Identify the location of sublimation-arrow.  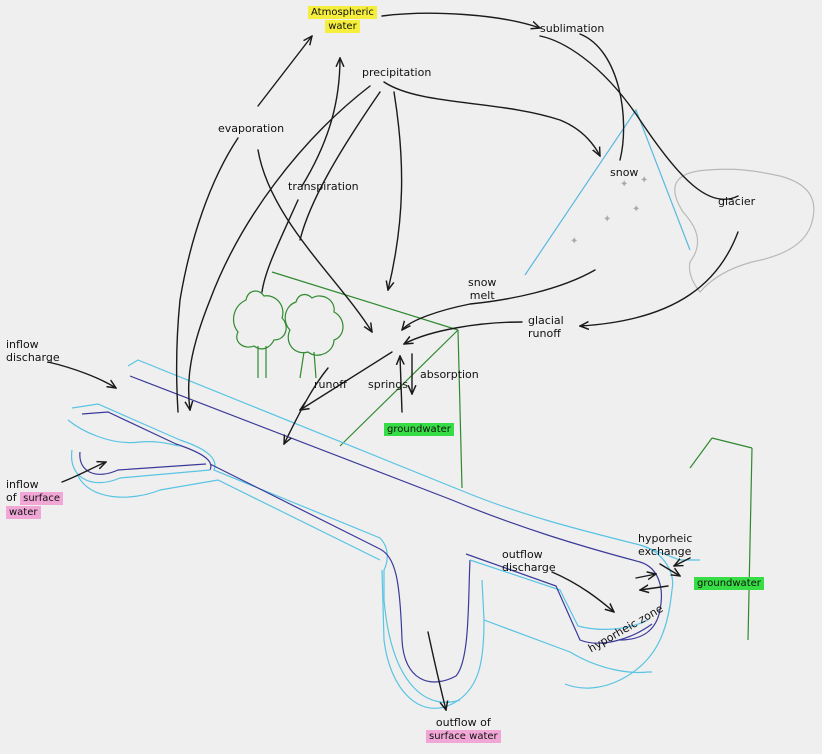
(460, 20).